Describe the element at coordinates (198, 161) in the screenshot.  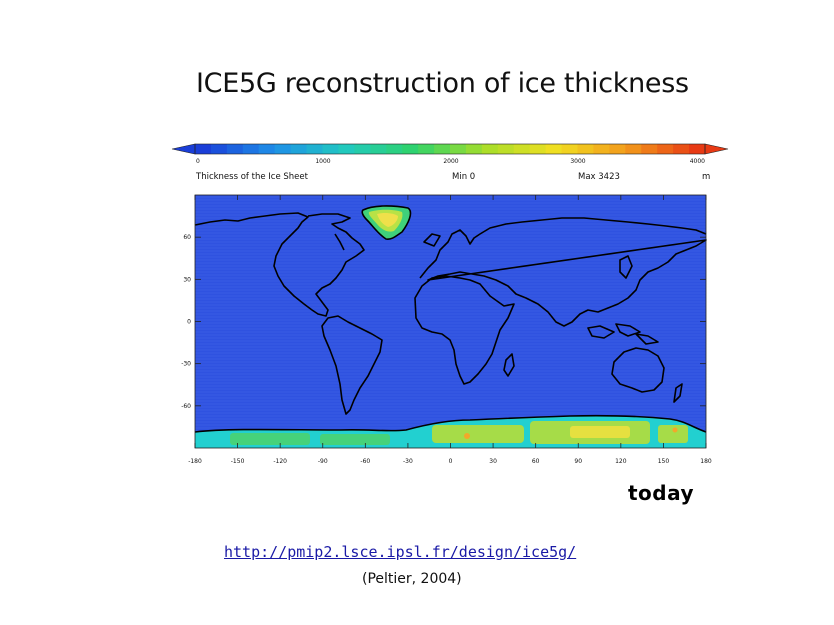
I see `colorbar-tick-0: 0` at that location.